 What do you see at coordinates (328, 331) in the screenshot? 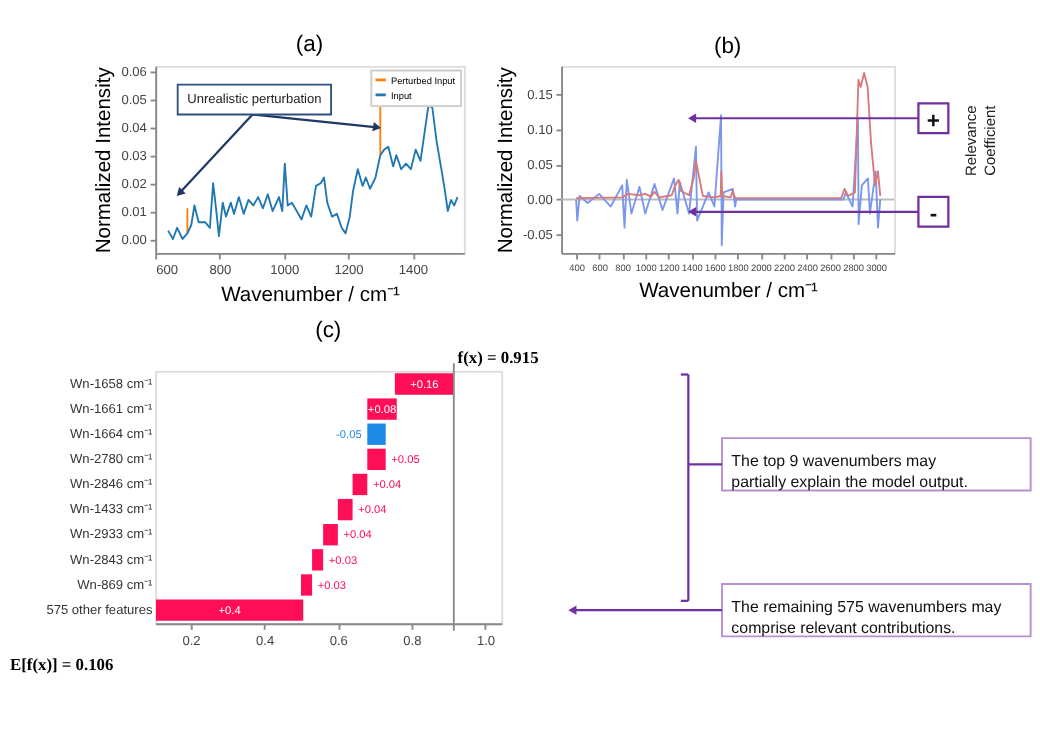
I see `chart-title: (c)` at bounding box center [328, 331].